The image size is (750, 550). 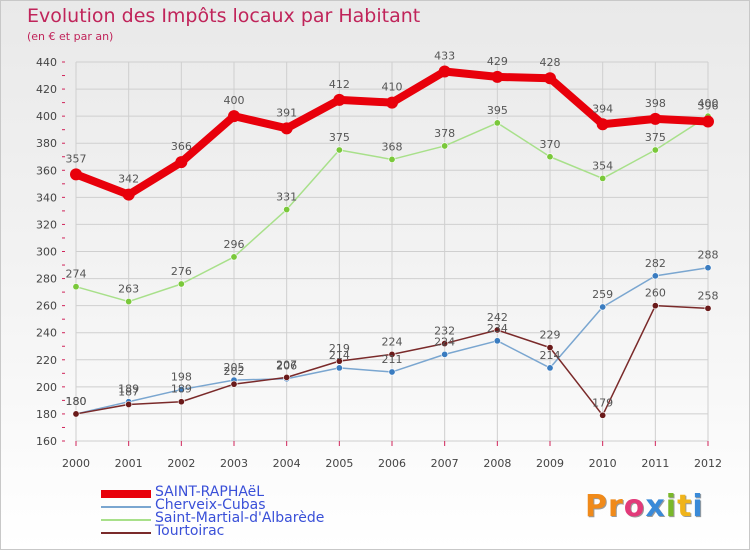 What do you see at coordinates (708, 295) in the screenshot?
I see `data-label: 258` at bounding box center [708, 295].